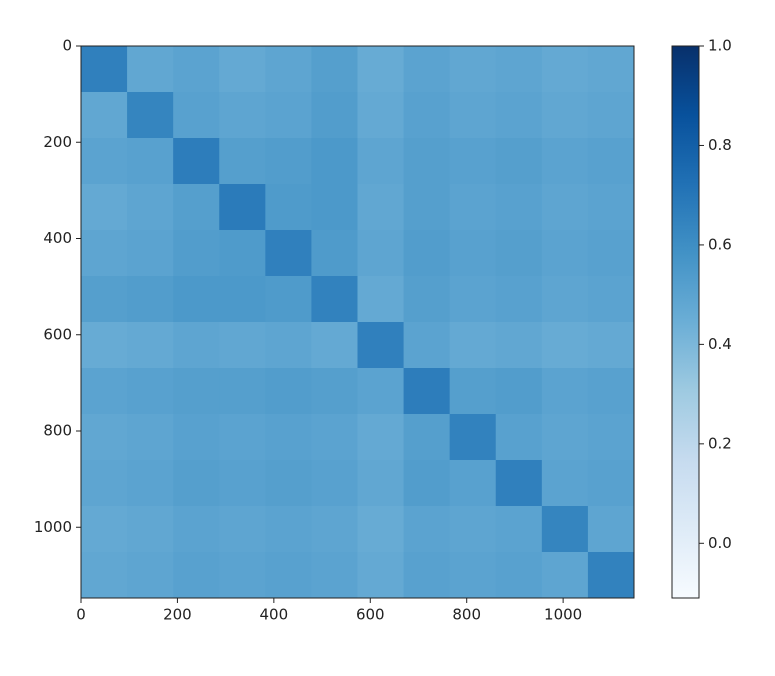  What do you see at coordinates (274, 615) in the screenshot?
I see `x-tick-label: 400` at bounding box center [274, 615].